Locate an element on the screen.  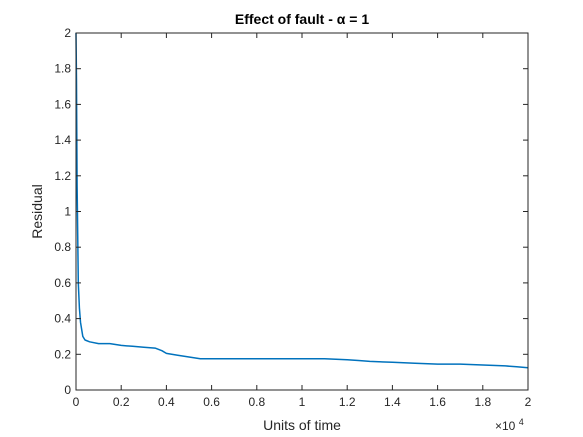
x-tick-label: 0.8 is located at coordinates (256, 402).